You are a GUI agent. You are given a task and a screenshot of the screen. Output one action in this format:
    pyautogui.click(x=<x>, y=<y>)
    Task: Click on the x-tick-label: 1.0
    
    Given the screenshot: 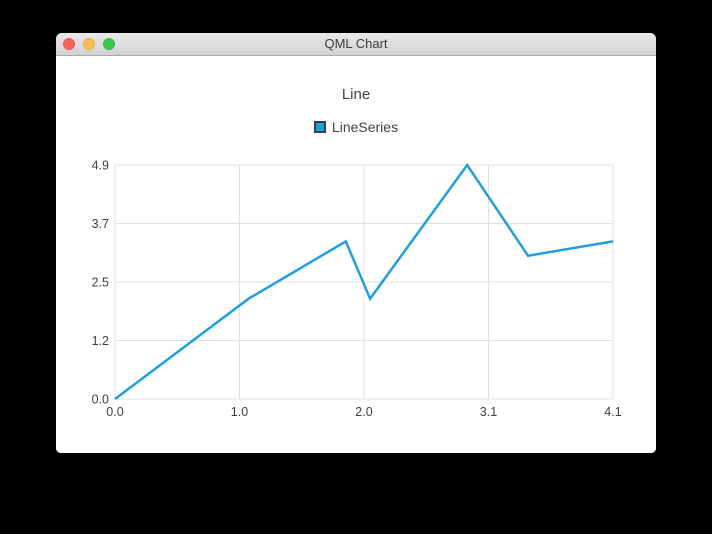 What is the action you would take?
    pyautogui.click(x=239, y=412)
    